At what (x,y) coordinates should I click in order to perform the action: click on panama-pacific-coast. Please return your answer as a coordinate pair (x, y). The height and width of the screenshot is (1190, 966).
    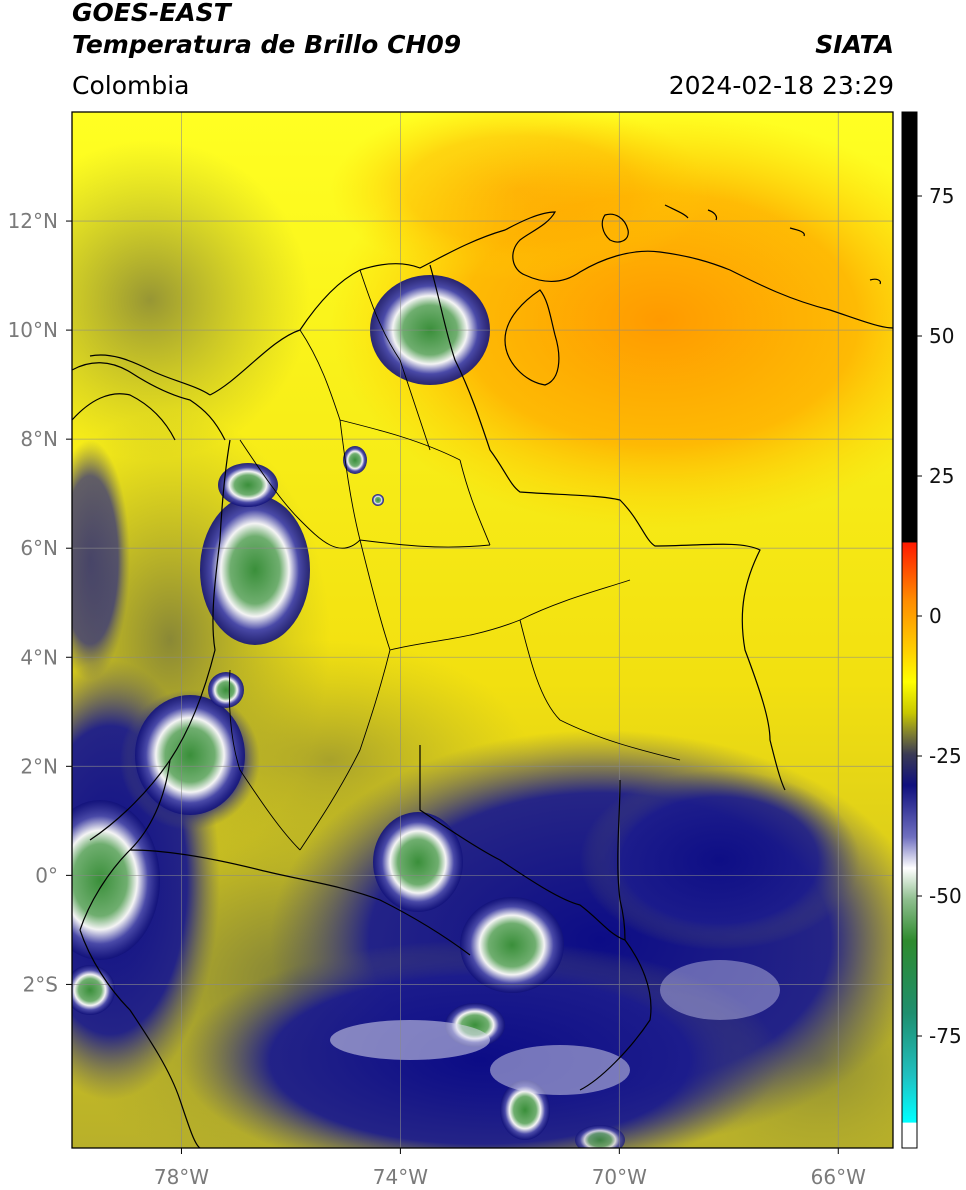
    Looking at the image, I should click on (124, 417).